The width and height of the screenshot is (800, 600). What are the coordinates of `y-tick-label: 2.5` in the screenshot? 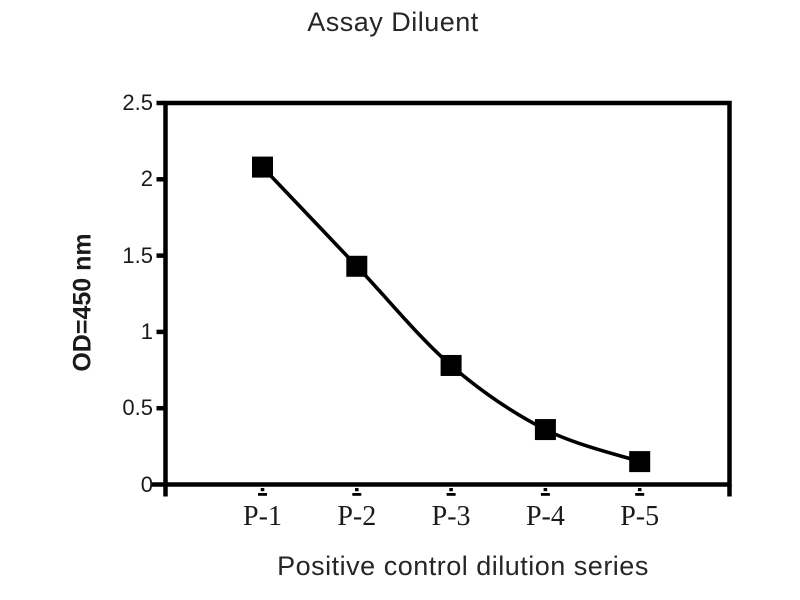 It's located at (137, 102).